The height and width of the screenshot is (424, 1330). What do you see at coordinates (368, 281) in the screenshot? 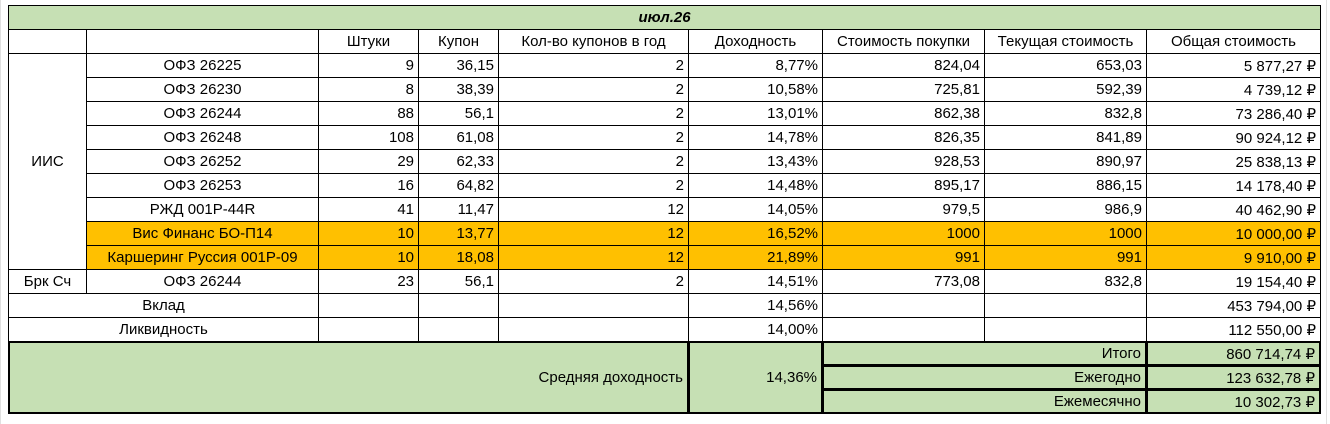
I see `value-cell: 23` at bounding box center [368, 281].